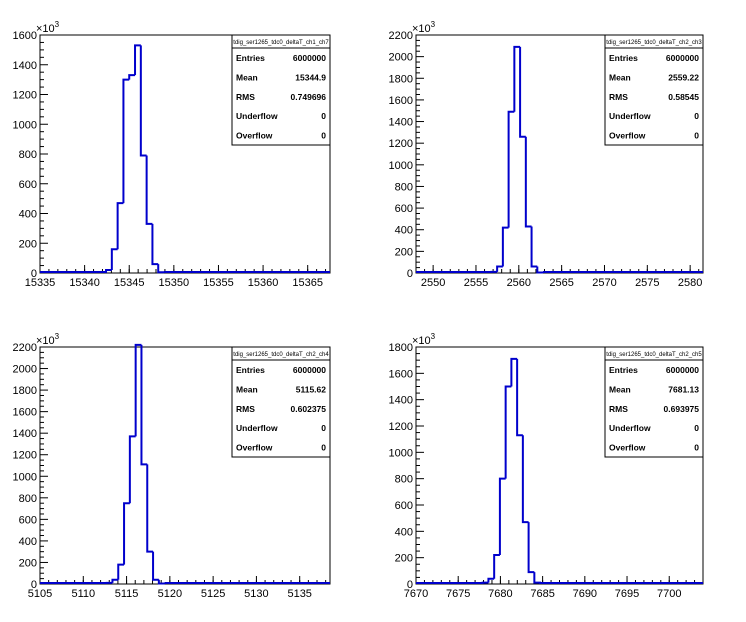  I want to click on x-tick-label: 5105, so click(40, 594).